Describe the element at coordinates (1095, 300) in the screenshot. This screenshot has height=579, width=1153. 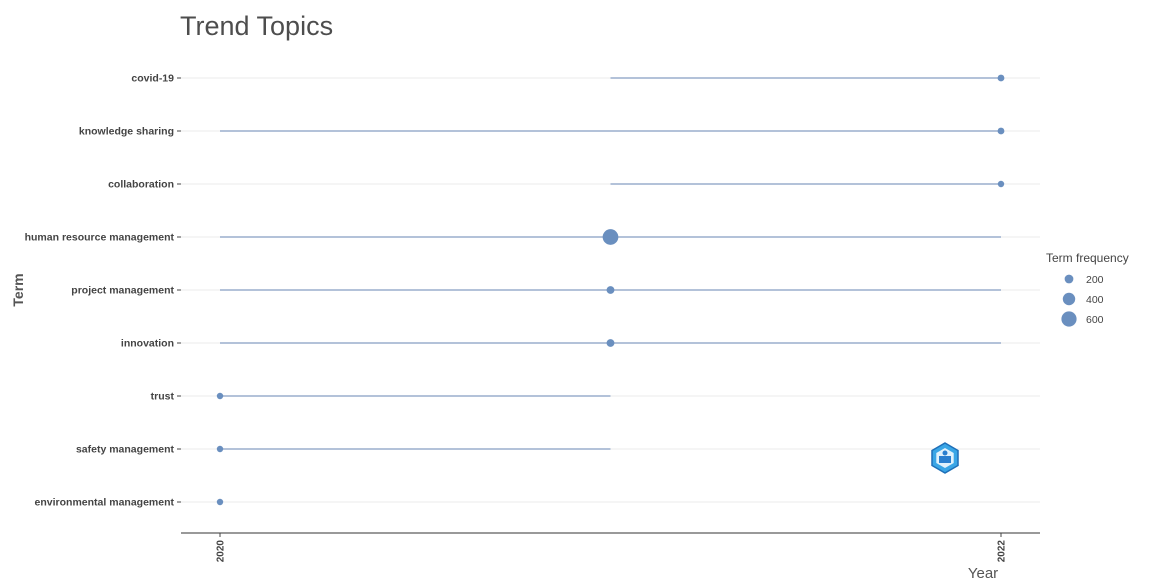
I see `legend-label: 400` at that location.